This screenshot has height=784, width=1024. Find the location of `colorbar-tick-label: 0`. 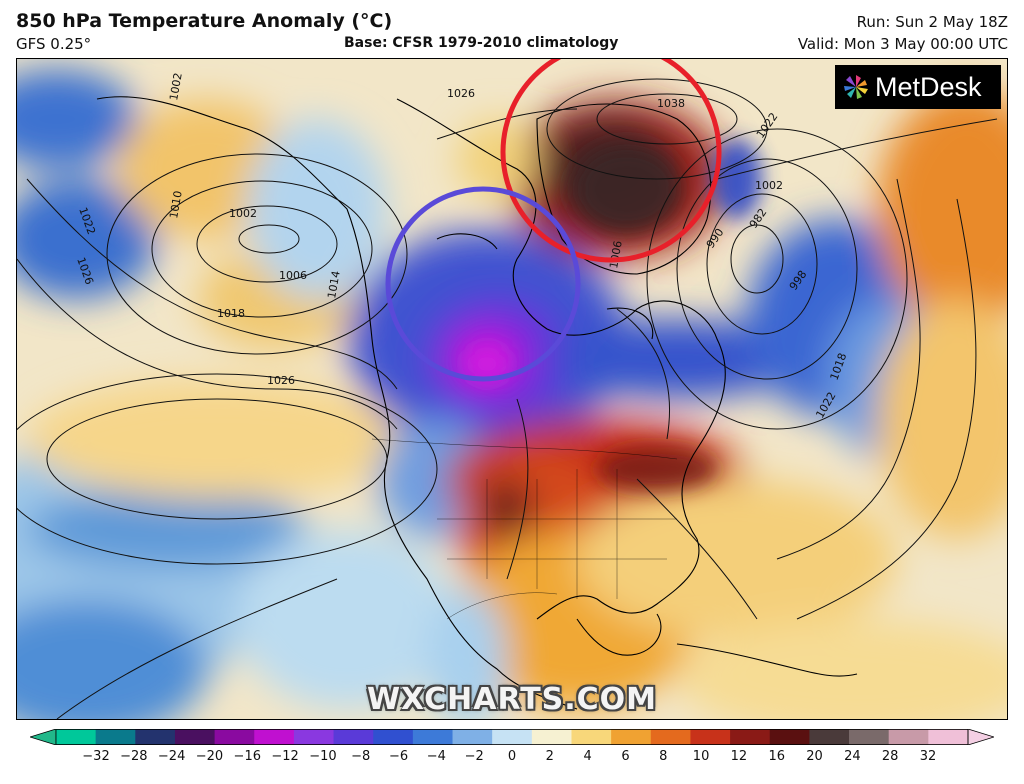

colorbar-tick-label: 0 is located at coordinates (512, 756).